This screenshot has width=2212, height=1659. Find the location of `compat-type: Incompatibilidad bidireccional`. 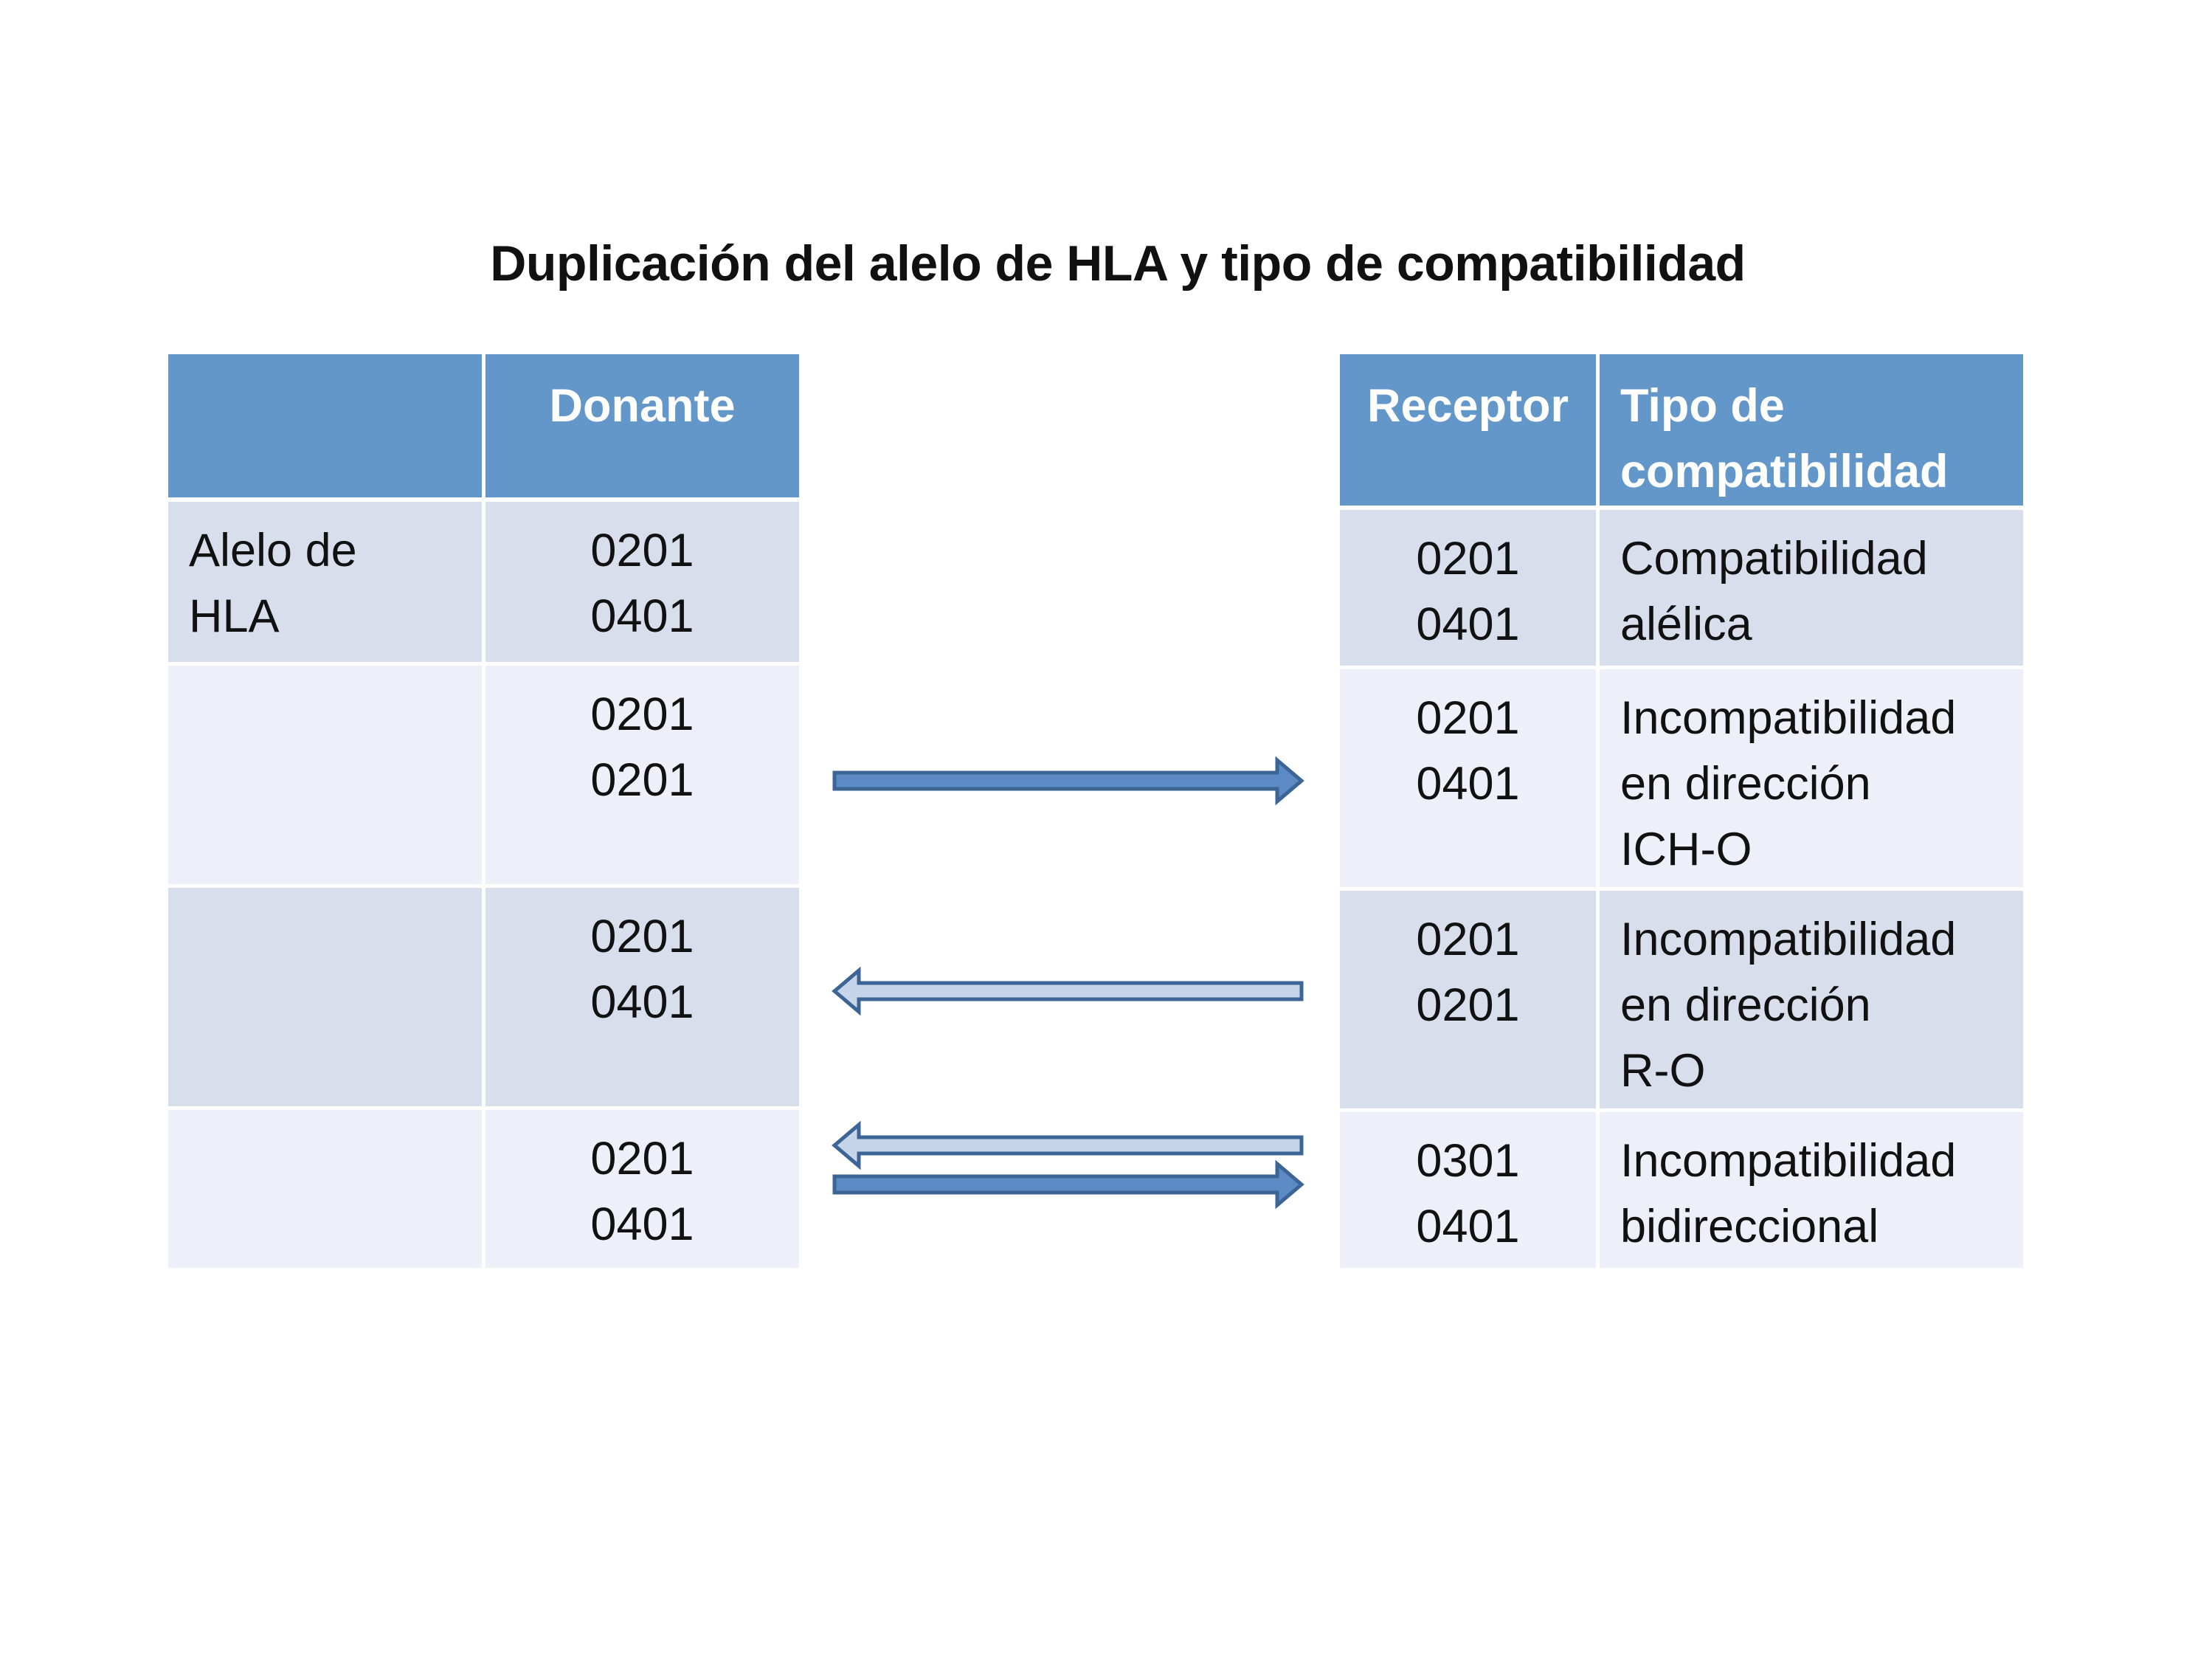

compat-type: Incompatibilidad bidireccional is located at coordinates (1812, 1190).